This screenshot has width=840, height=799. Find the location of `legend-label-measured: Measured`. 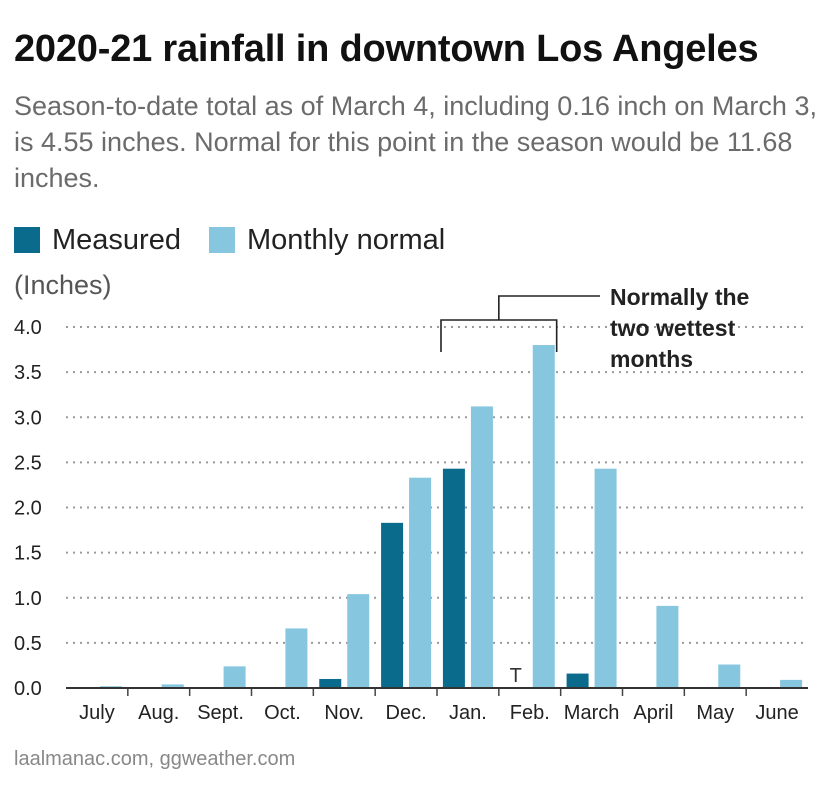

legend-label-measured: Measured is located at coordinates (116, 239).